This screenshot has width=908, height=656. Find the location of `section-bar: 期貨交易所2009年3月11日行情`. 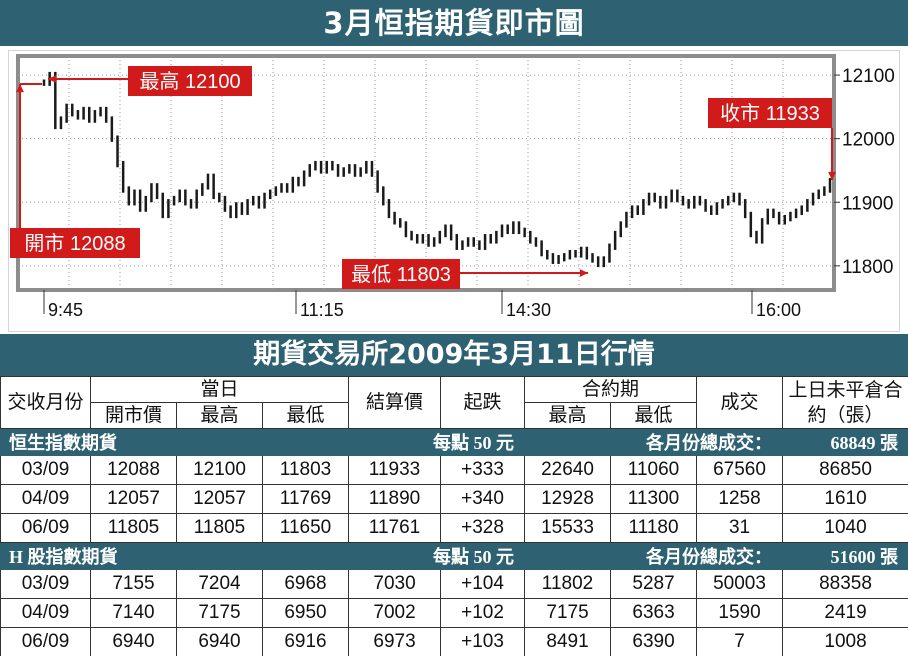

section-bar: 期貨交易所2009年3月11日行情 is located at coordinates (454, 355).